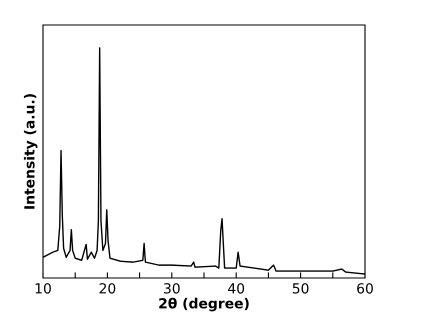 This screenshot has height=323, width=425. Describe the element at coordinates (108, 288) in the screenshot. I see `x-tick-label: 20` at that location.